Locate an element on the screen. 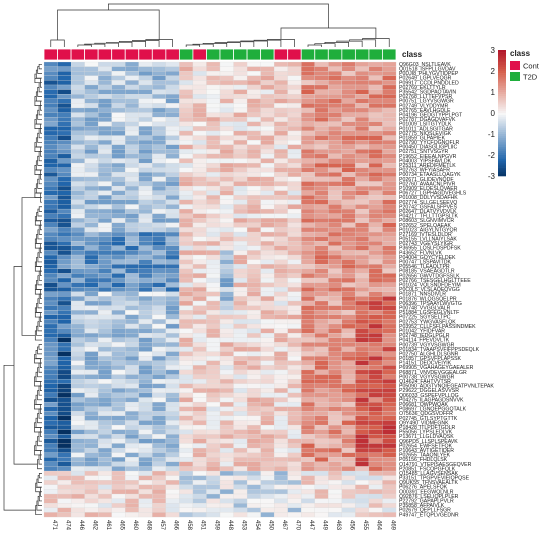  row-label: P10909_ELDESLQVAER is located at coordinates (428, 189).